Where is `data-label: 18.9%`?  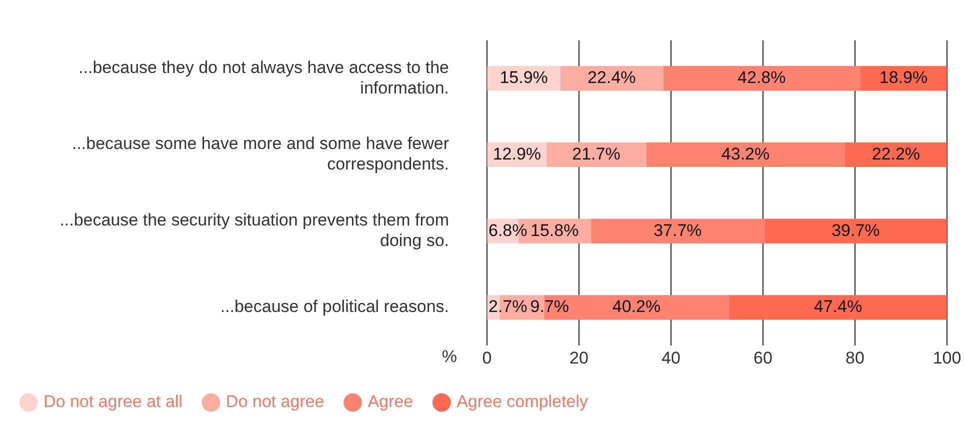
data-label: 18.9% is located at coordinates (903, 78).